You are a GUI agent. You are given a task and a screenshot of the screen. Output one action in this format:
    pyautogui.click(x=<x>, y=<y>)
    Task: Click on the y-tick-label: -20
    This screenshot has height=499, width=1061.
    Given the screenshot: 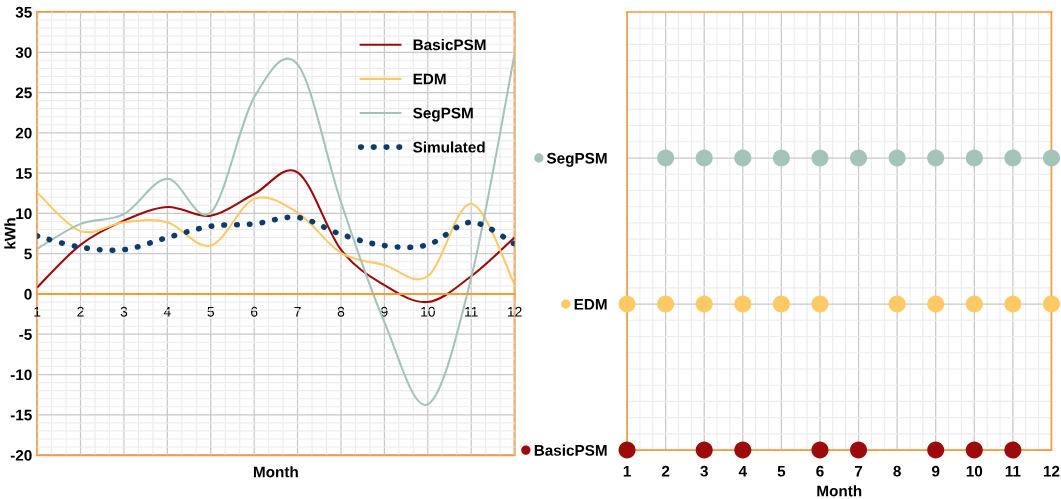 What is the action you would take?
    pyautogui.click(x=21, y=455)
    